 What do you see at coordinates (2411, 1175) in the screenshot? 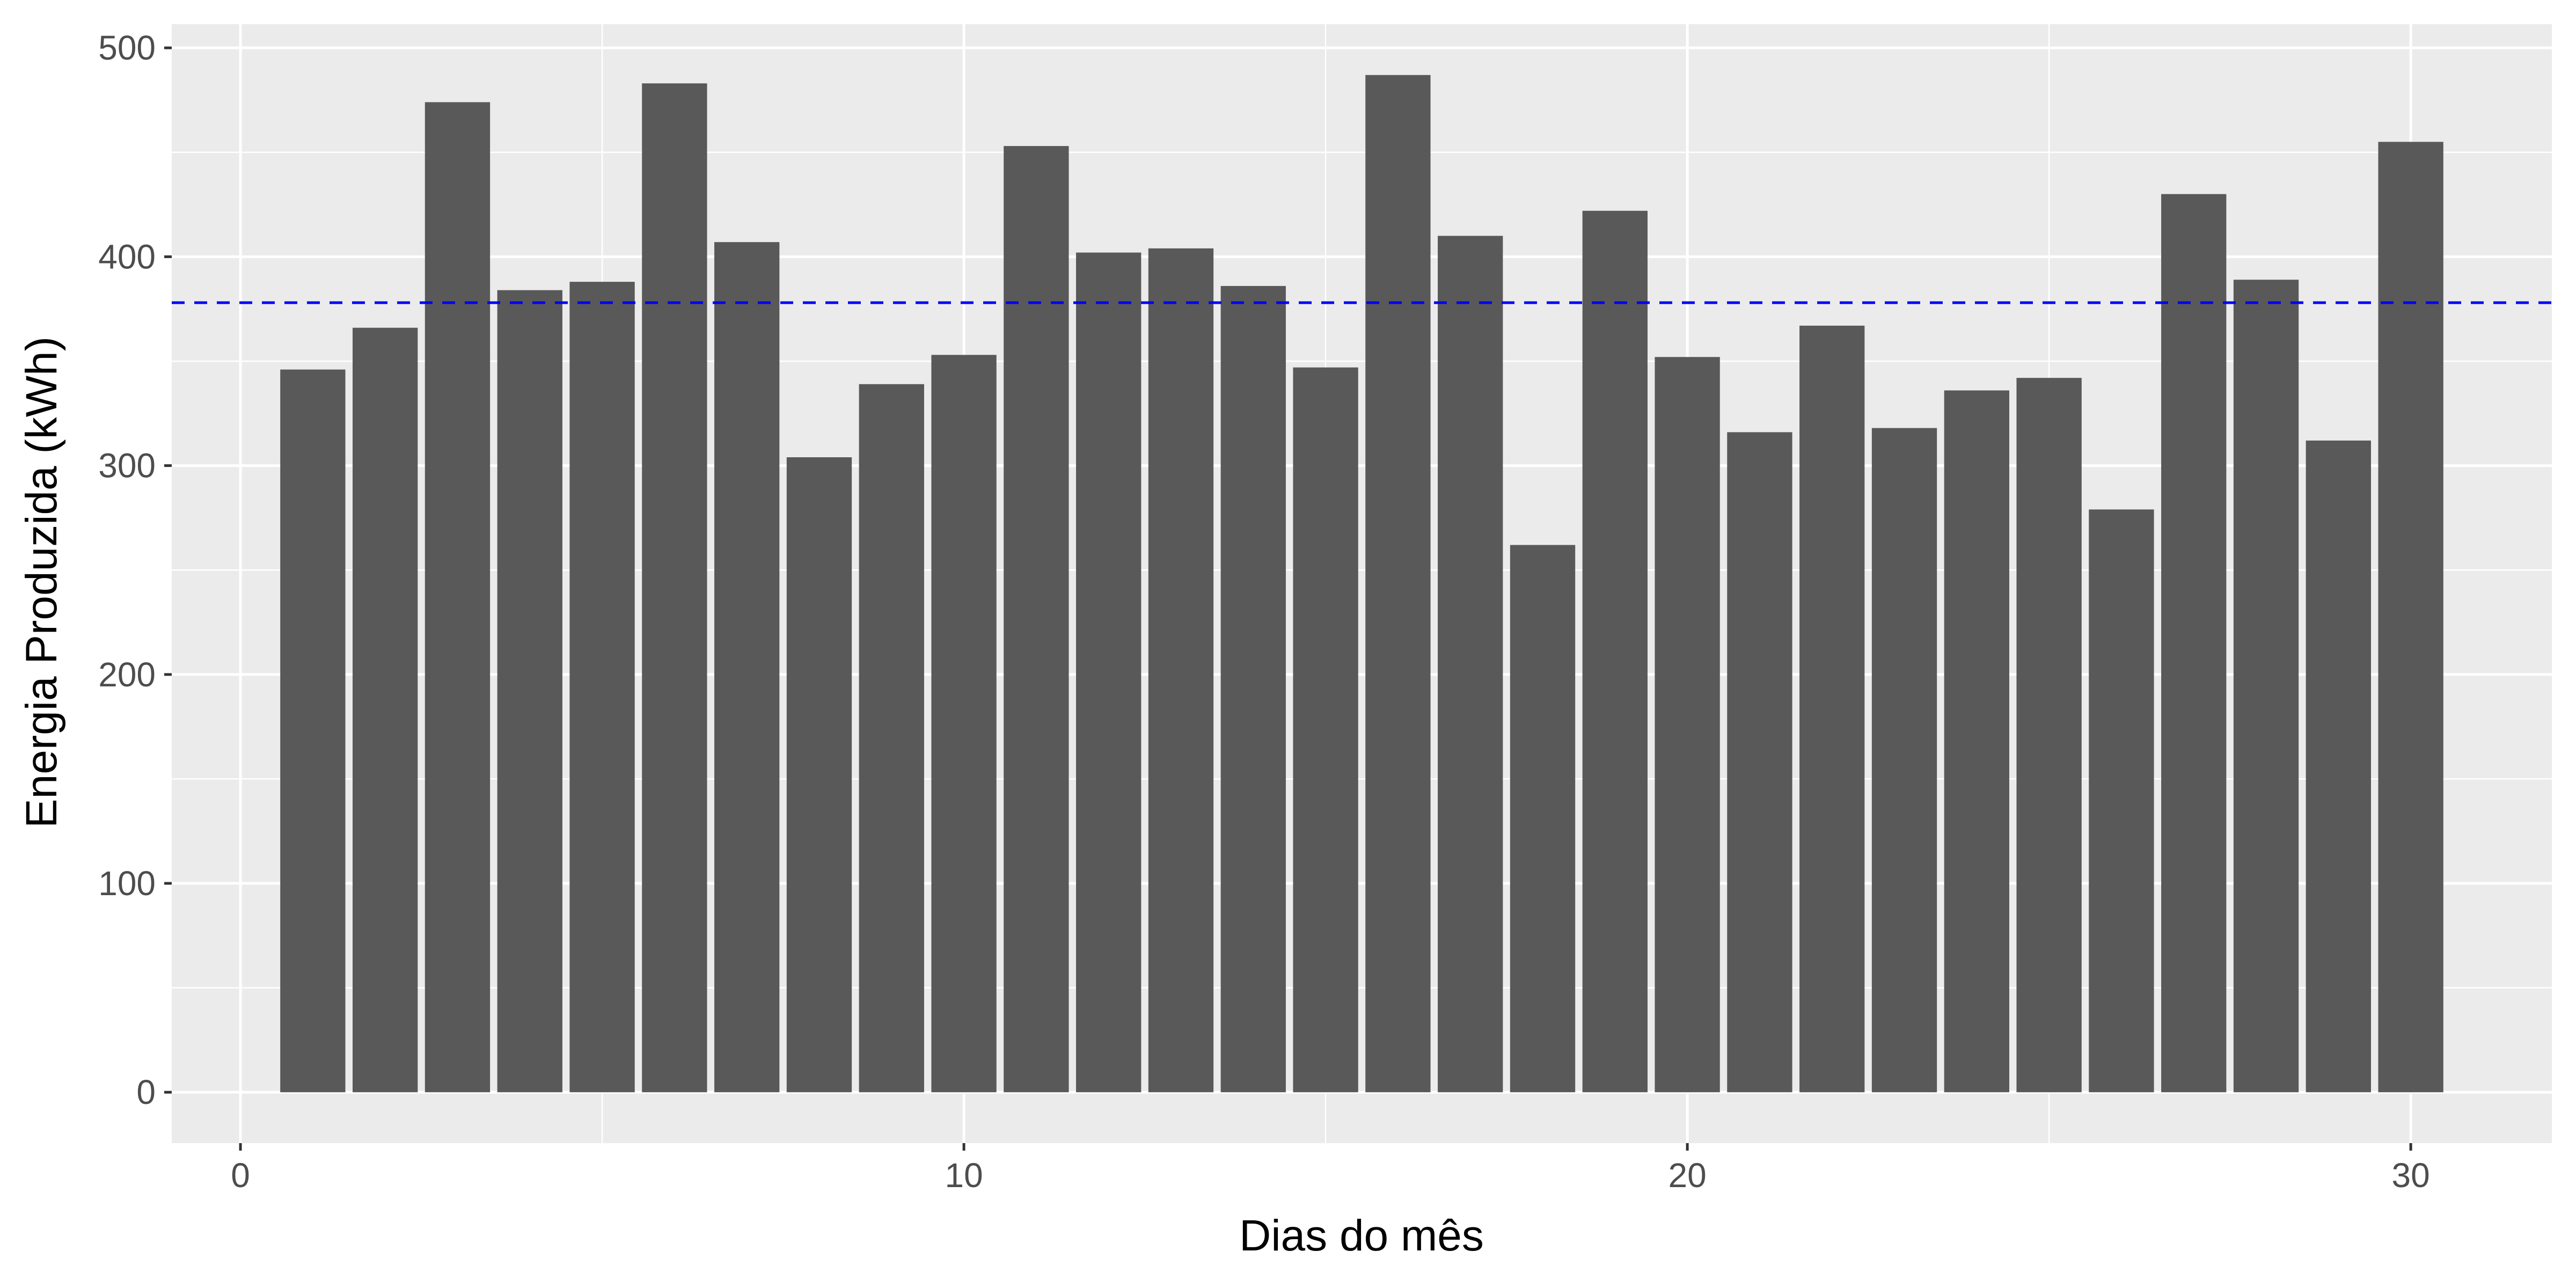
I see `x-tick-label: 30` at bounding box center [2411, 1175].